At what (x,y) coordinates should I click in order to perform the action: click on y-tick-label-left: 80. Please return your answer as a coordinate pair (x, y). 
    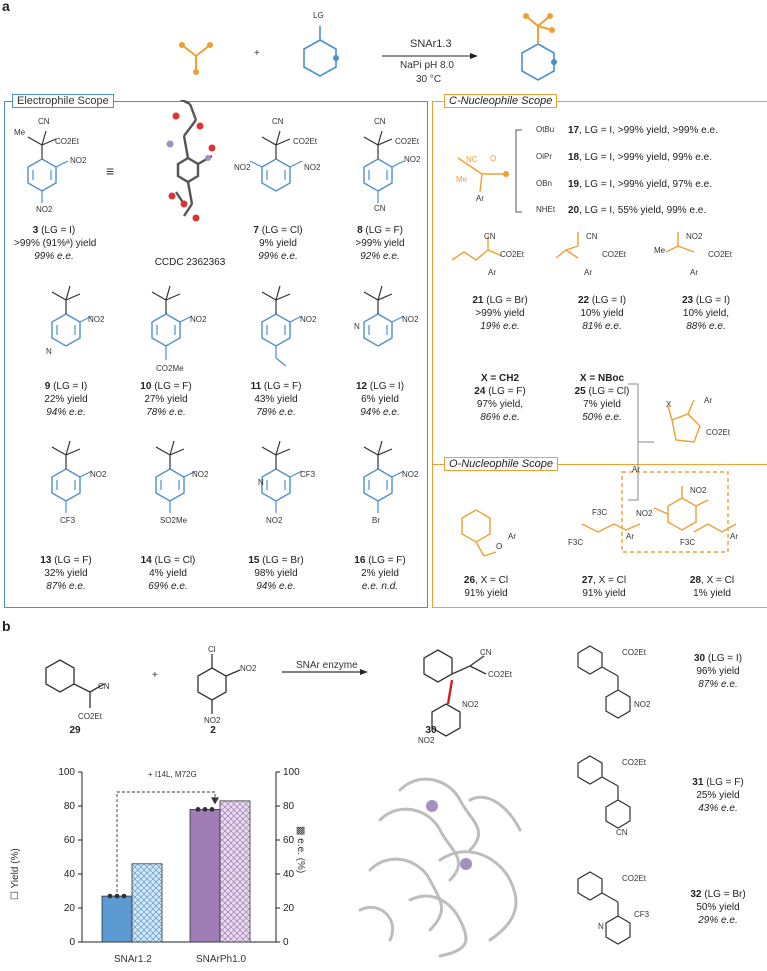
    Looking at the image, I should click on (70, 806).